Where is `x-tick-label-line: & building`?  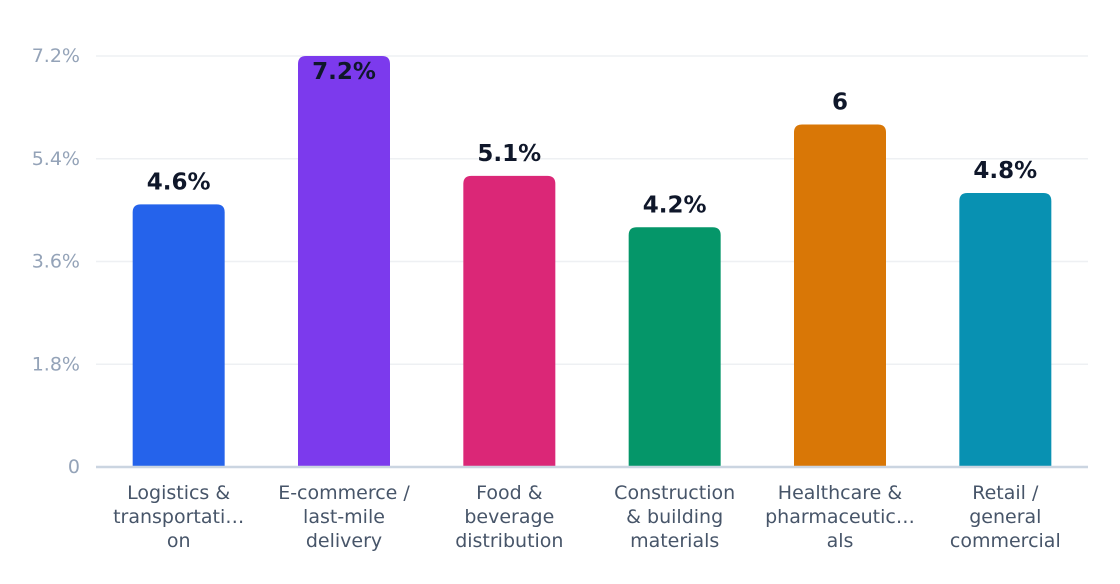 x-tick-label-line: & building is located at coordinates (674, 517).